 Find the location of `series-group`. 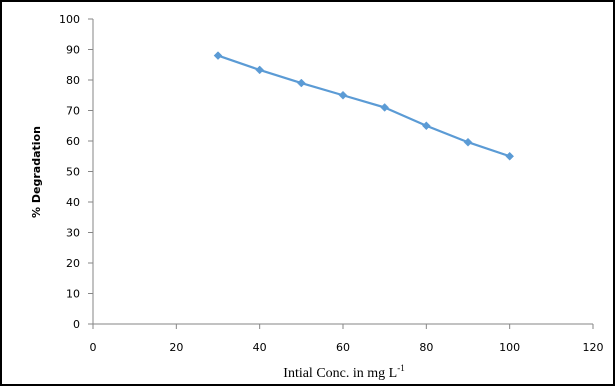

series-group is located at coordinates (364, 106).